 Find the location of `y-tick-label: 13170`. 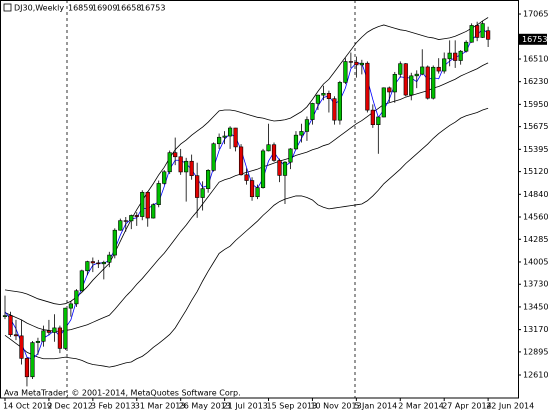

y-tick-label: 13170 is located at coordinates (535, 329).